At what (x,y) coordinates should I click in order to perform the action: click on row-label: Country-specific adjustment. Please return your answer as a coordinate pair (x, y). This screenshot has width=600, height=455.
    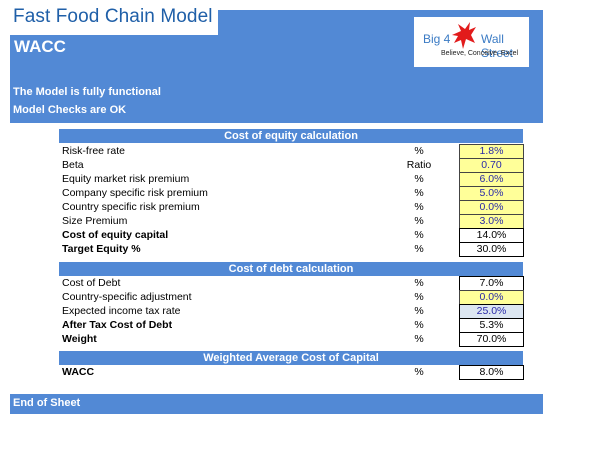
    Looking at the image, I should click on (127, 297).